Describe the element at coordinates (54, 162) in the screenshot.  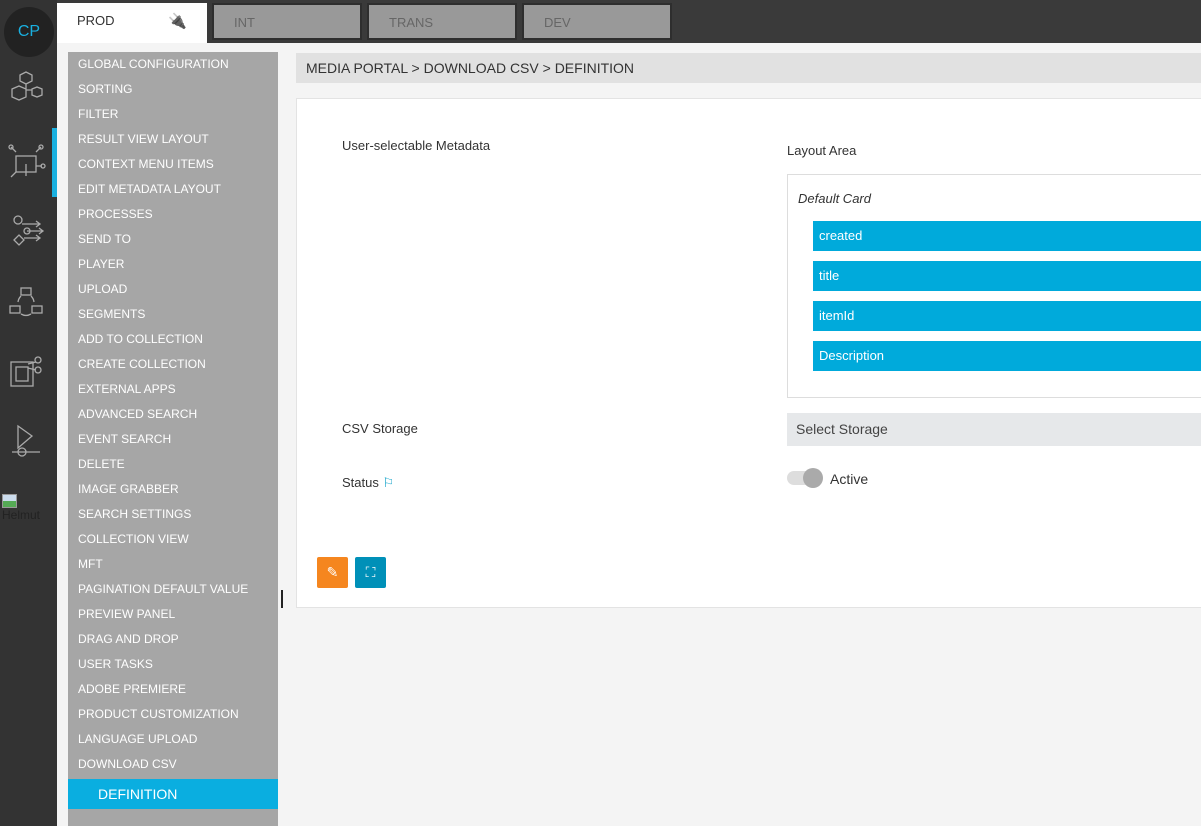
I see `active-indicator` at that location.